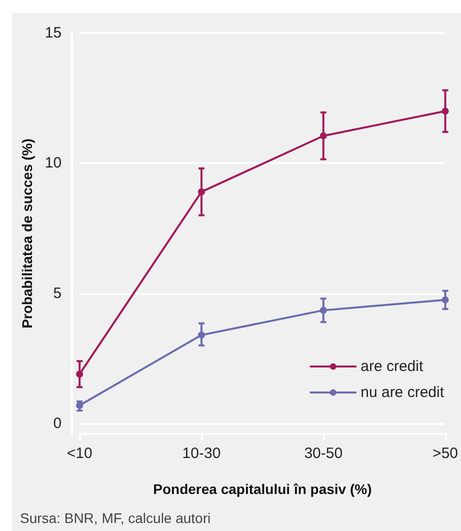 The image size is (461, 531). What do you see at coordinates (57, 293) in the screenshot?
I see `y-tick-label: 5` at bounding box center [57, 293].